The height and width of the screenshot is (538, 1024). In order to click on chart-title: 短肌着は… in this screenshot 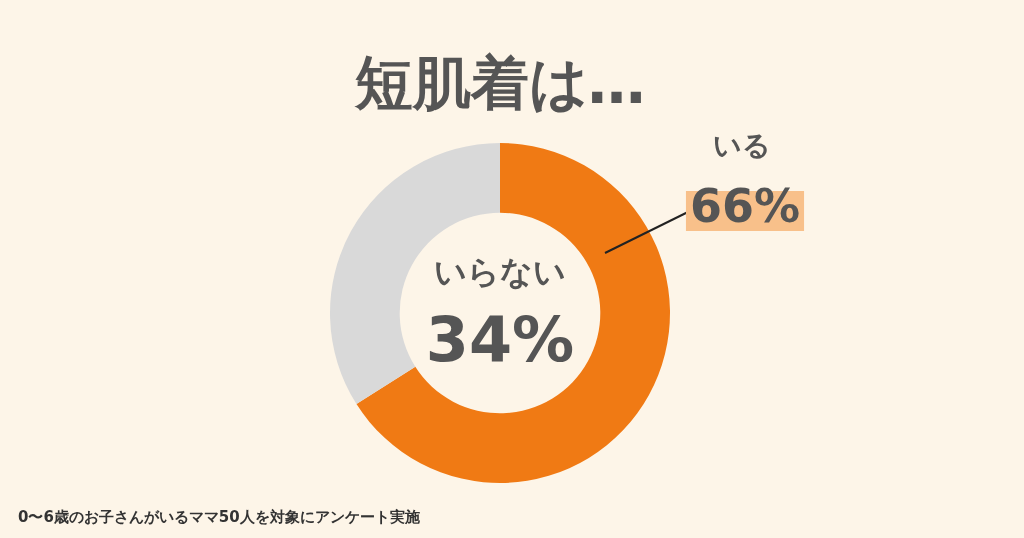, I will do `click(500, 83)`.